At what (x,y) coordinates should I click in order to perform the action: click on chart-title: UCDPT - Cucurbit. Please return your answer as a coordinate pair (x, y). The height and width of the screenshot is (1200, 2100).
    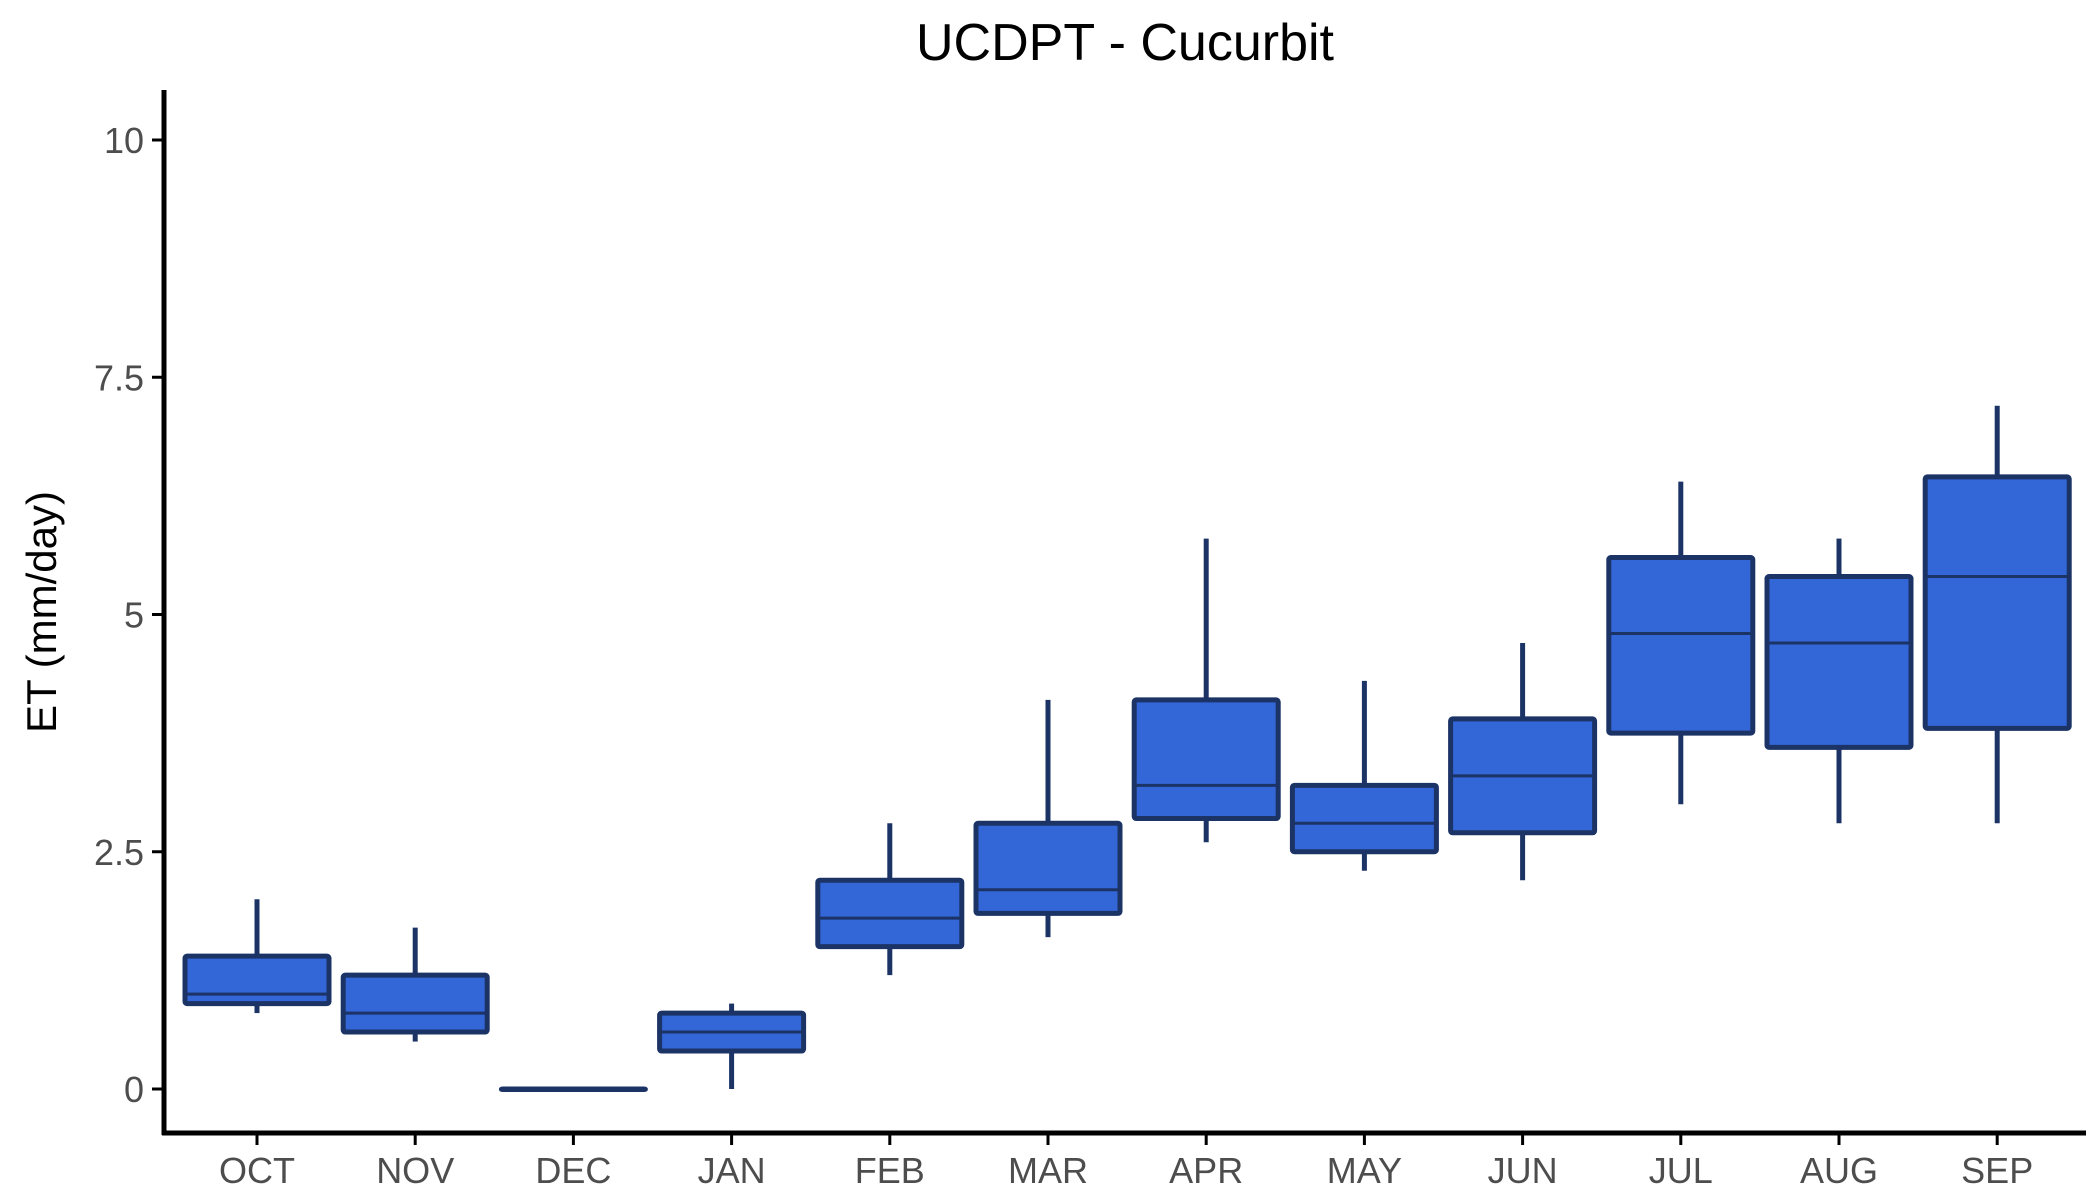
    Looking at the image, I should click on (1125, 43).